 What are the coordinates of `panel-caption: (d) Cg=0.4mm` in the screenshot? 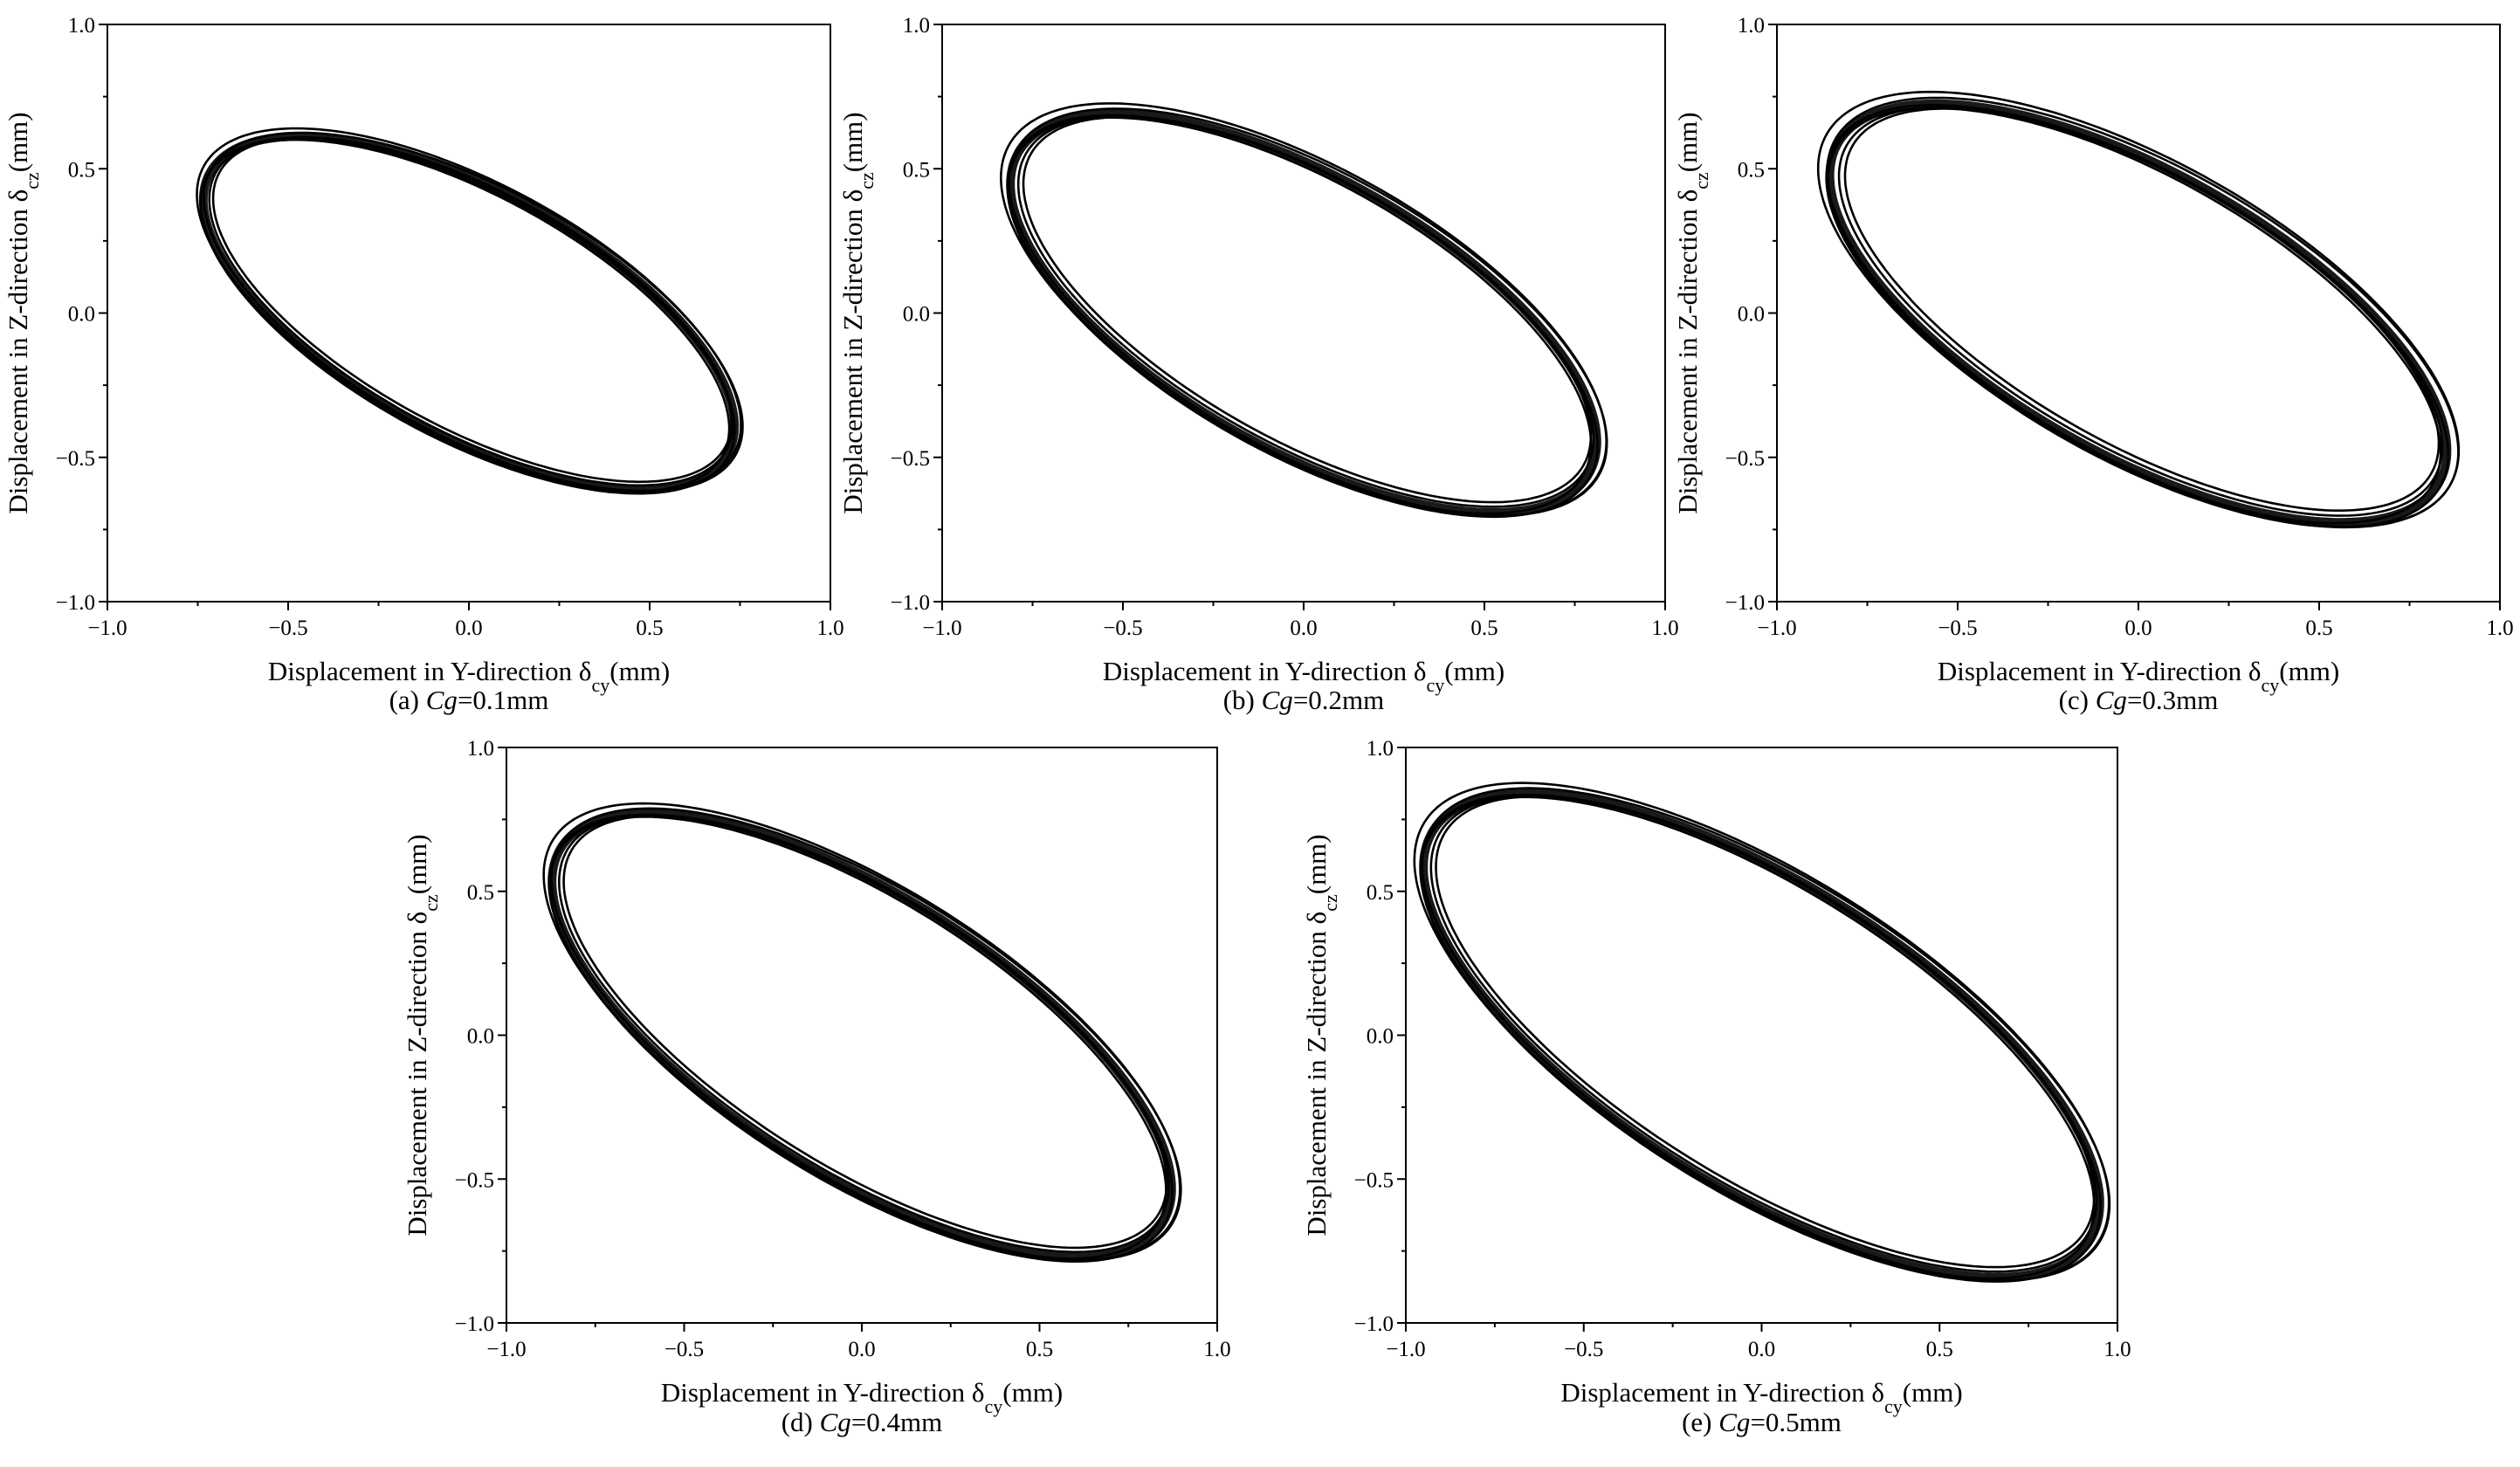 It's located at (862, 1422).